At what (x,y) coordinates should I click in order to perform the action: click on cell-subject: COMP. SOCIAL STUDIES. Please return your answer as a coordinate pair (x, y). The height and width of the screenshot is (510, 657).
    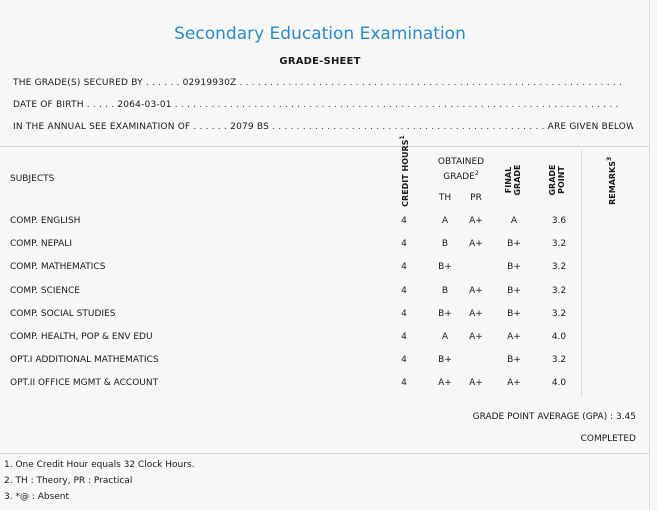
    Looking at the image, I should click on (63, 313).